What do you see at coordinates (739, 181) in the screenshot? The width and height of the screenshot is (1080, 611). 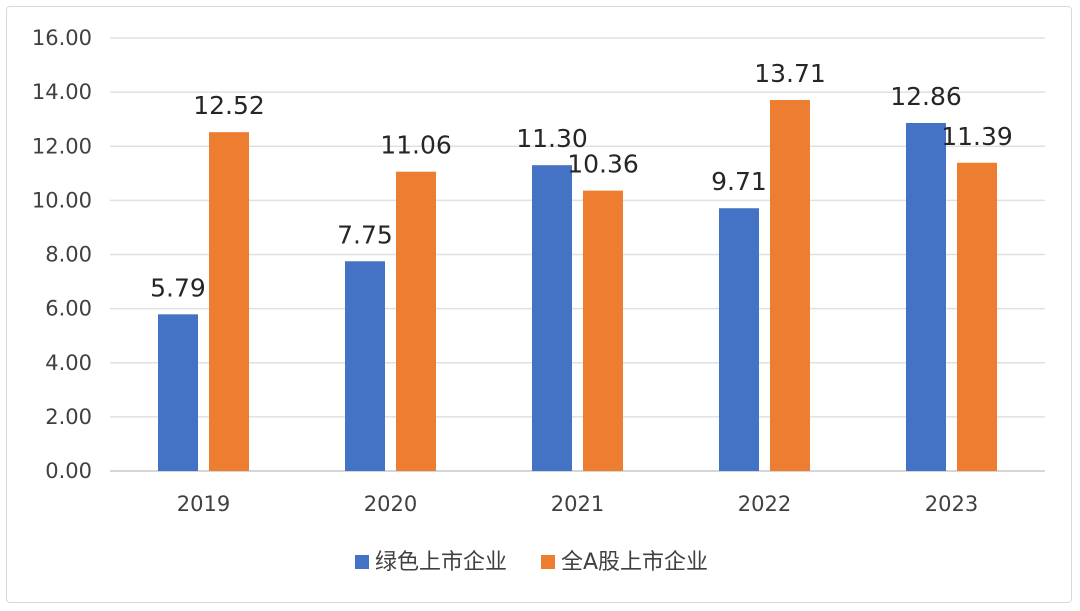 I see `data-label: 9.71` at bounding box center [739, 181].